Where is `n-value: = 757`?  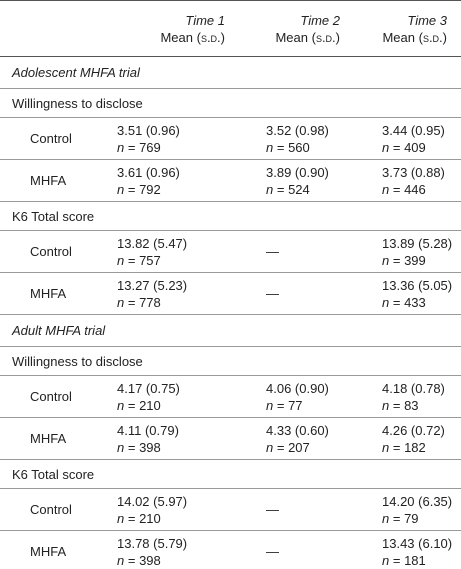 n-value: = 757 is located at coordinates (144, 260).